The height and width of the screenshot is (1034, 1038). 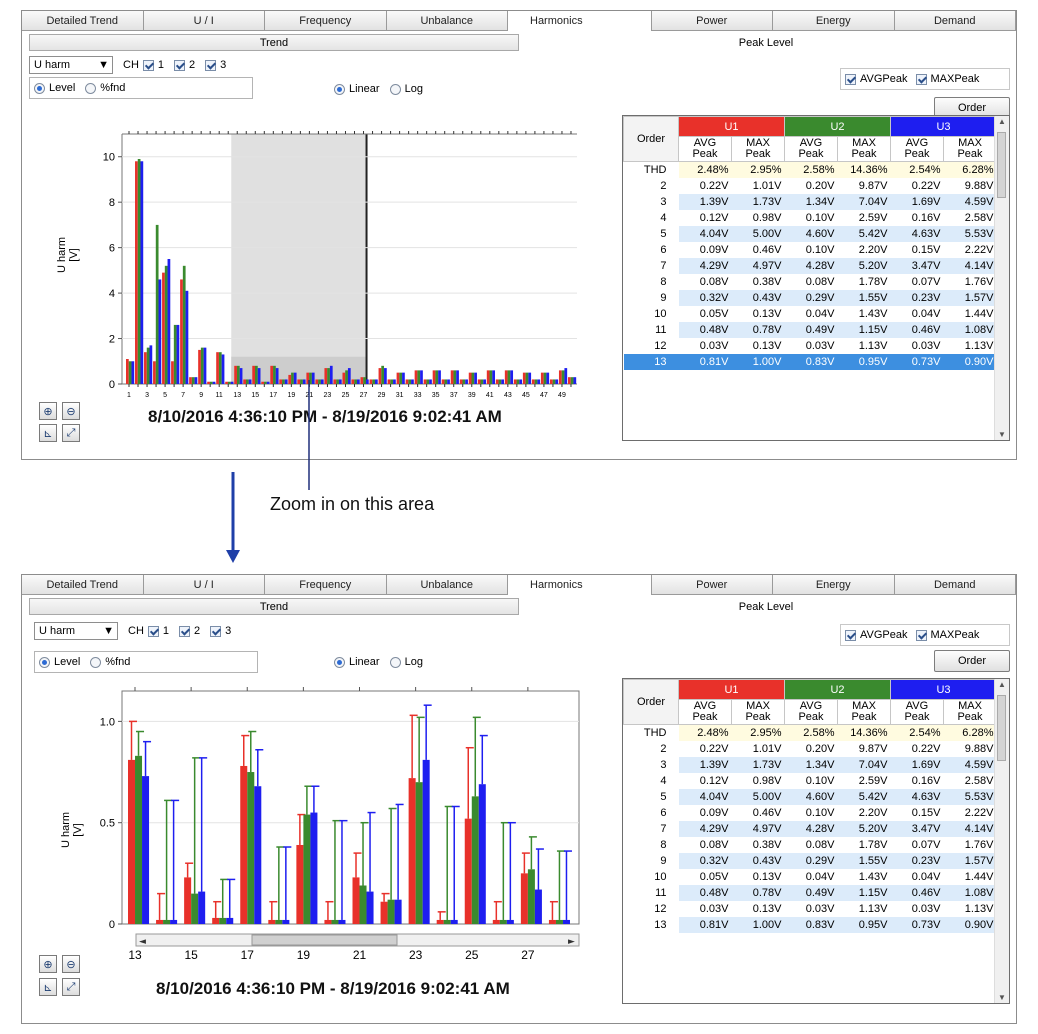 I want to click on measure-select-value: U harm, so click(x=57, y=631).